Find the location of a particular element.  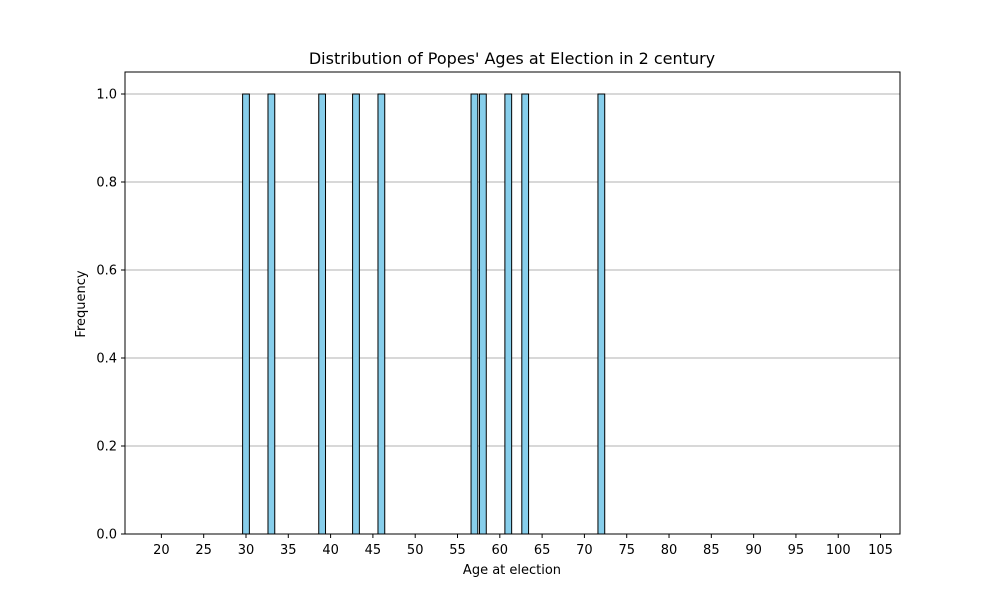

x-tick-label-3: 35 is located at coordinates (288, 550).